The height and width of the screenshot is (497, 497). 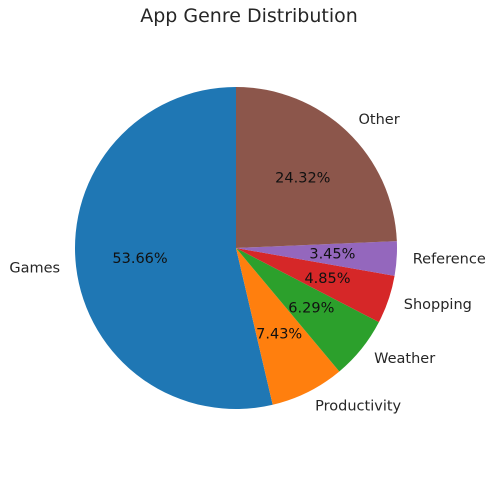 What do you see at coordinates (358, 406) in the screenshot?
I see `pie-category-label-productivity: Productivity` at bounding box center [358, 406].